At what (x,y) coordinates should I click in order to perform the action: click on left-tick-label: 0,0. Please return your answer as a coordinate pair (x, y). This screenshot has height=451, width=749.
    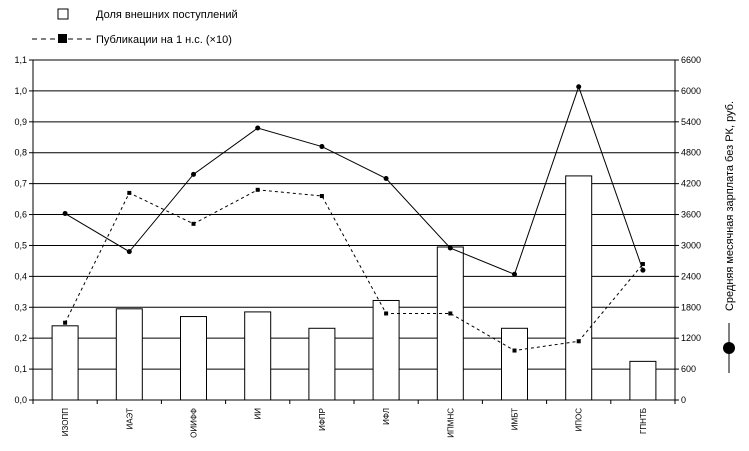
    Looking at the image, I should click on (20, 400).